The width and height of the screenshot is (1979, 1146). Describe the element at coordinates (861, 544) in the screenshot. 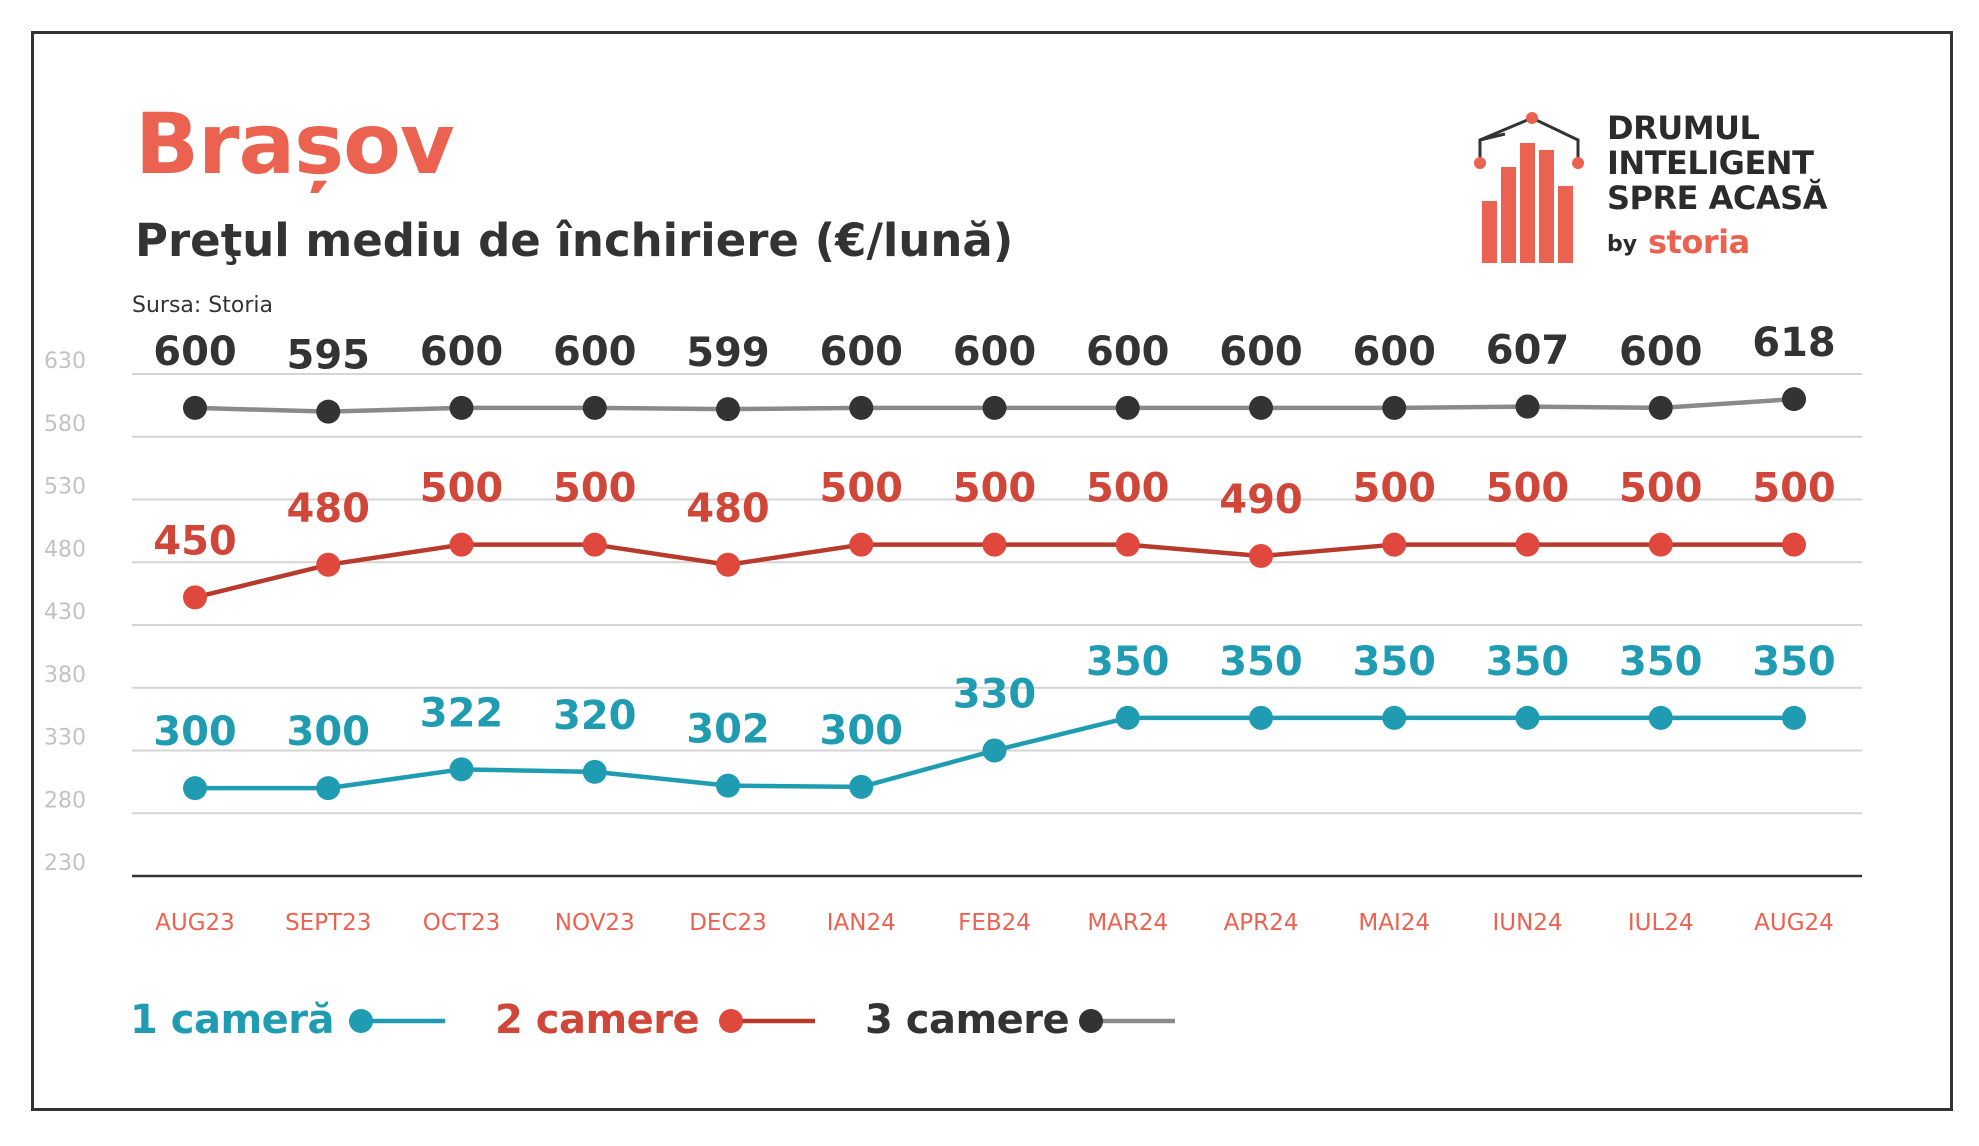

I see `data-point-s2-ian24` at that location.